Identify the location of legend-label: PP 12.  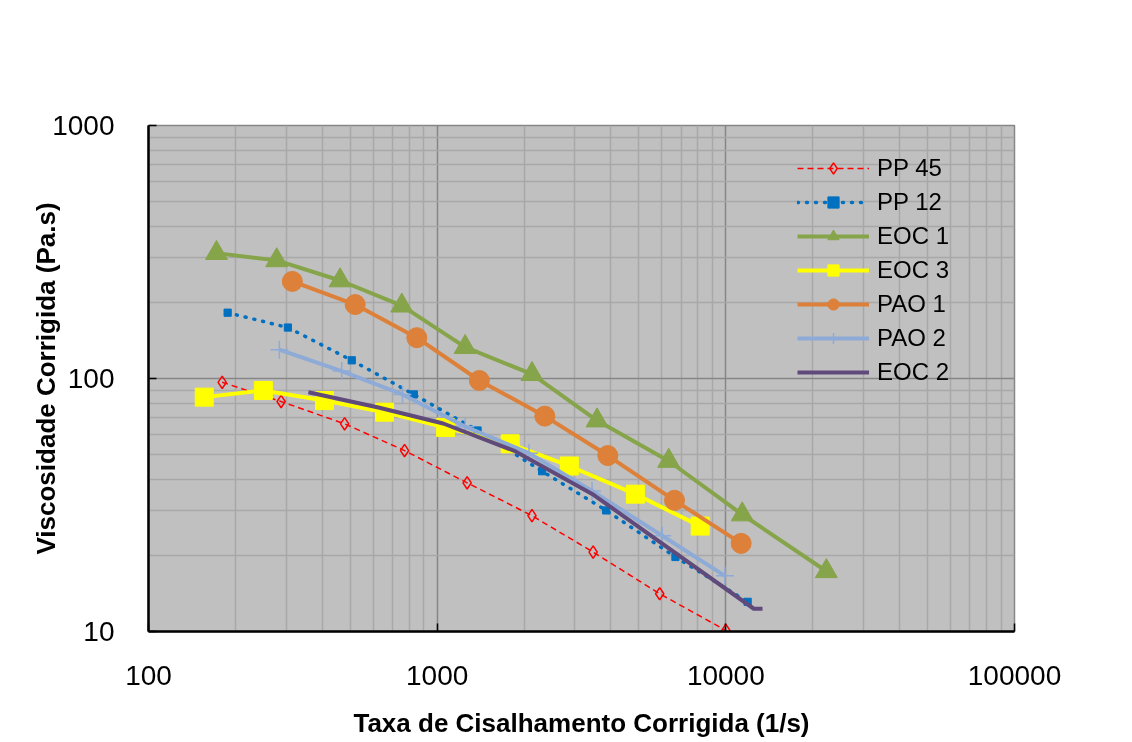
(910, 202).